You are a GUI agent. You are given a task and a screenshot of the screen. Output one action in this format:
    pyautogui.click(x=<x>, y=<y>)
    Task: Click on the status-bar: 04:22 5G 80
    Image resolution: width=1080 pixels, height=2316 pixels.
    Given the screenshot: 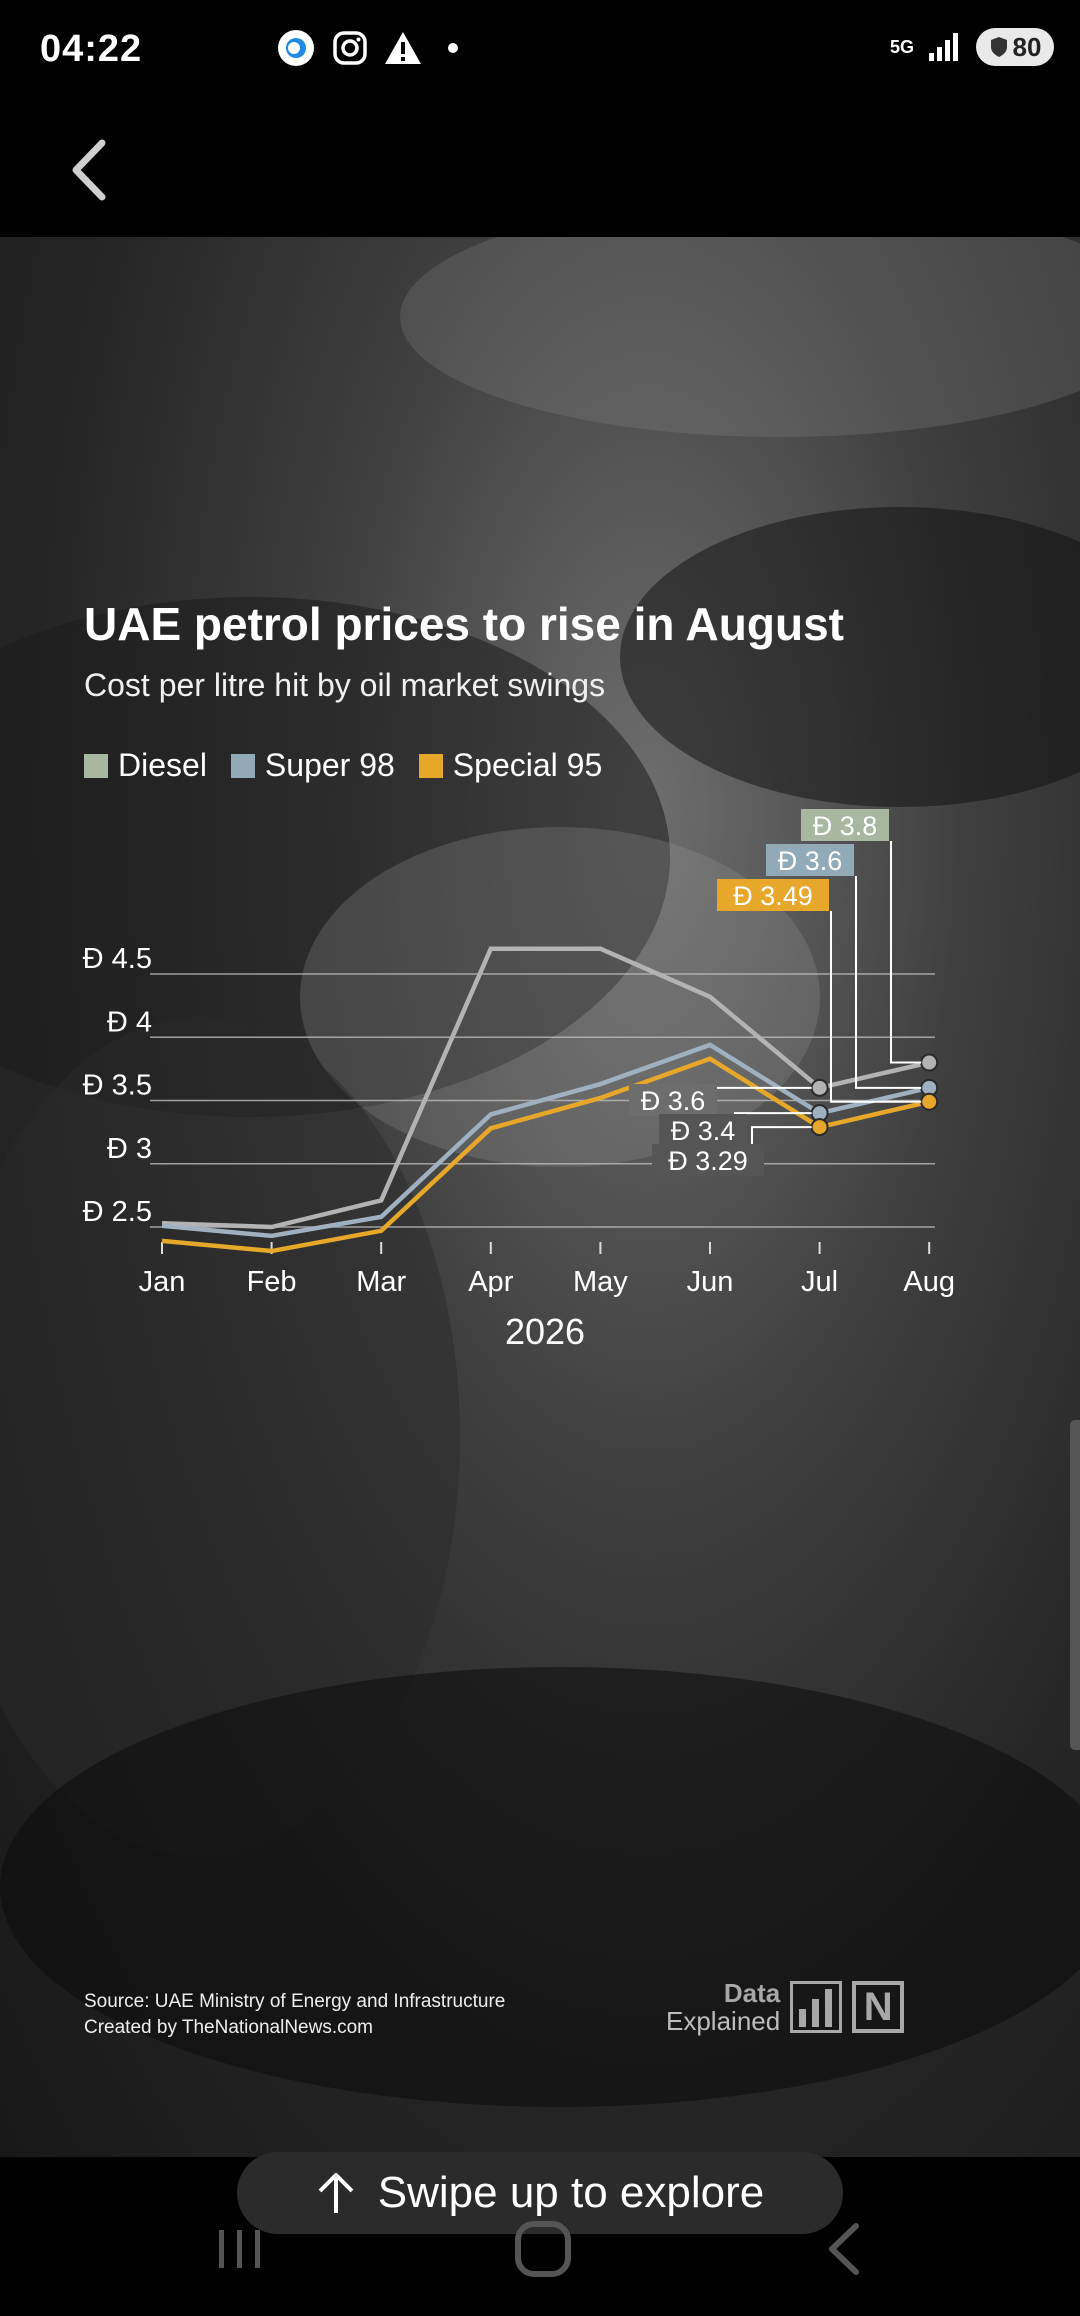 What is the action you would take?
    pyautogui.click(x=540, y=52)
    